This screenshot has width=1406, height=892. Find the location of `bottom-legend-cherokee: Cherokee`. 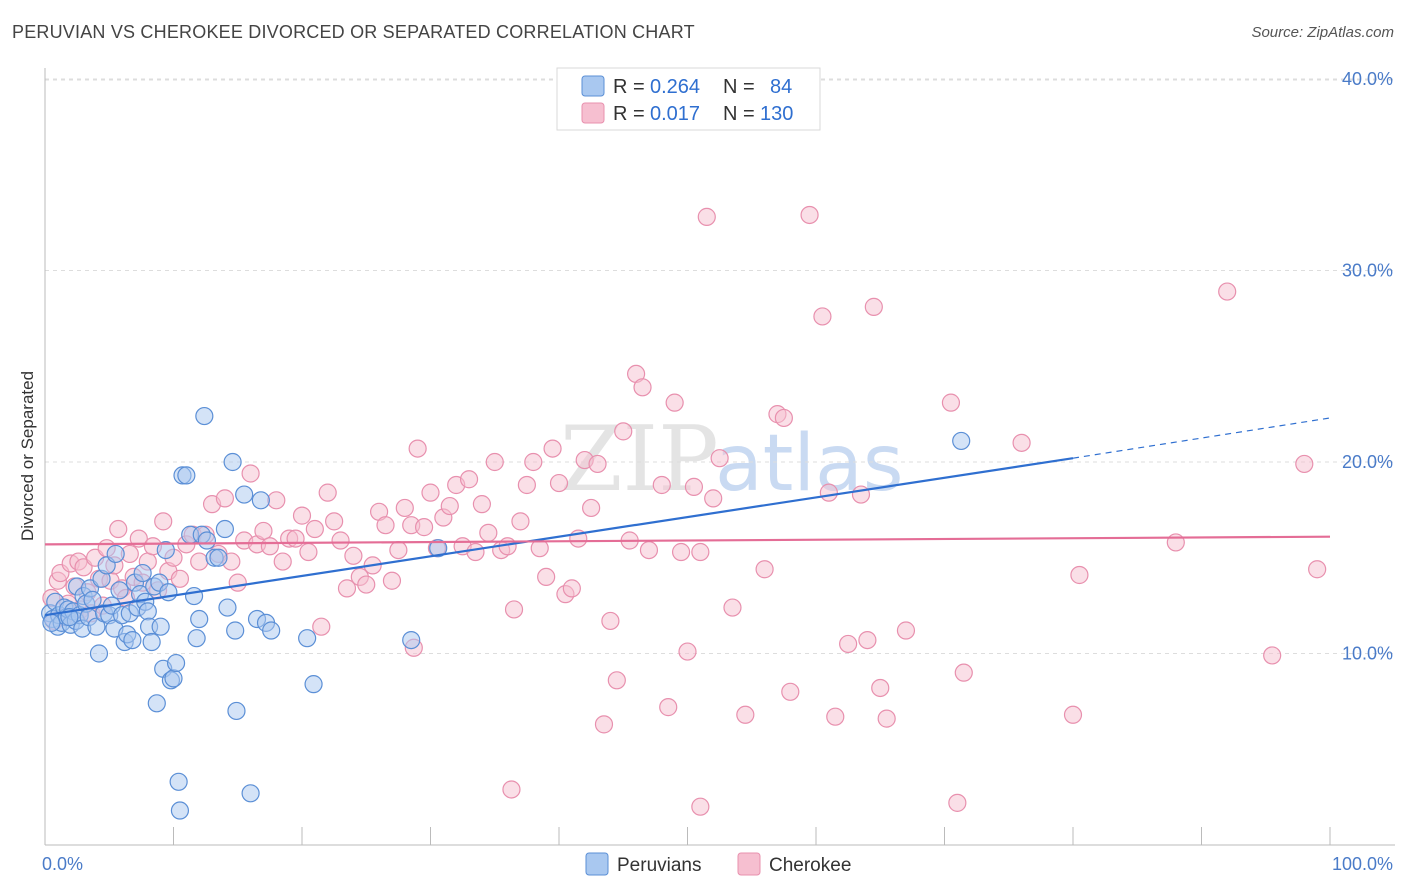

bottom-legend-cherokee: Cherokee is located at coordinates (810, 865).